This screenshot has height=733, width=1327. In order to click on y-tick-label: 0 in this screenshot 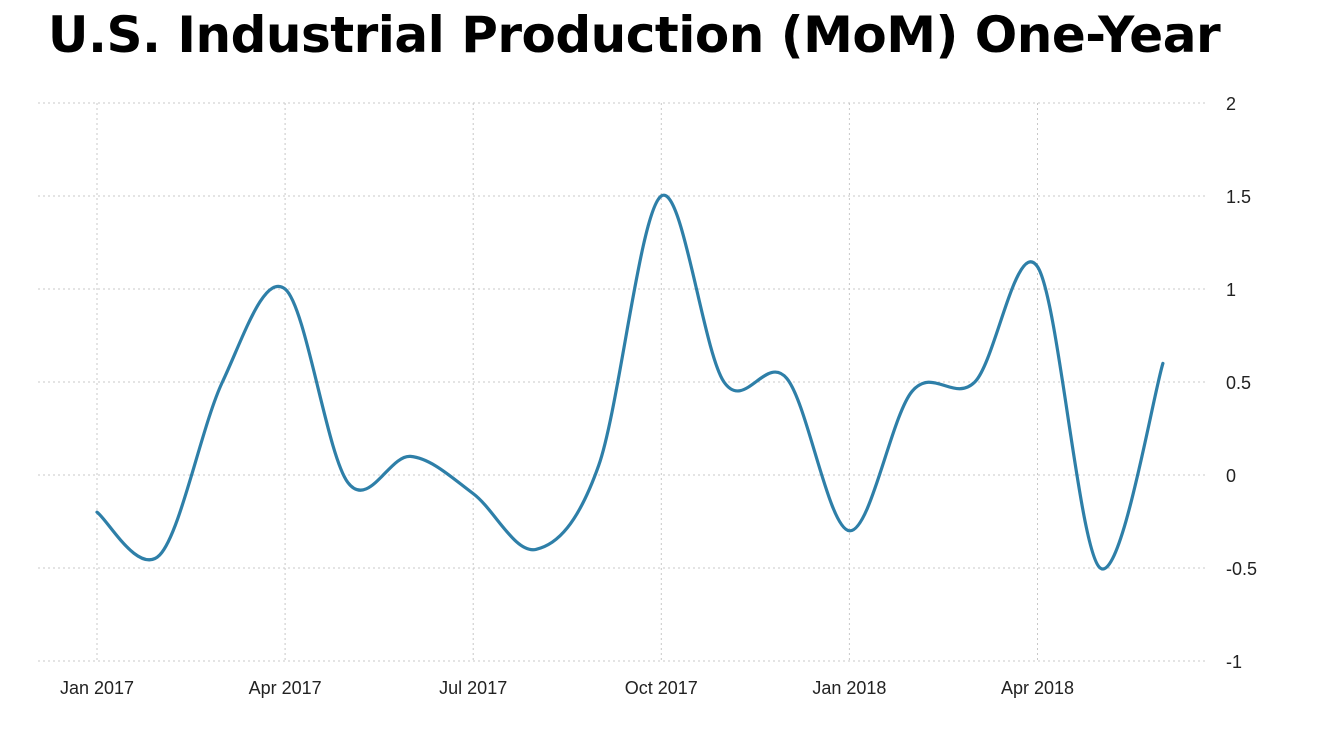, I will do `click(1231, 476)`.